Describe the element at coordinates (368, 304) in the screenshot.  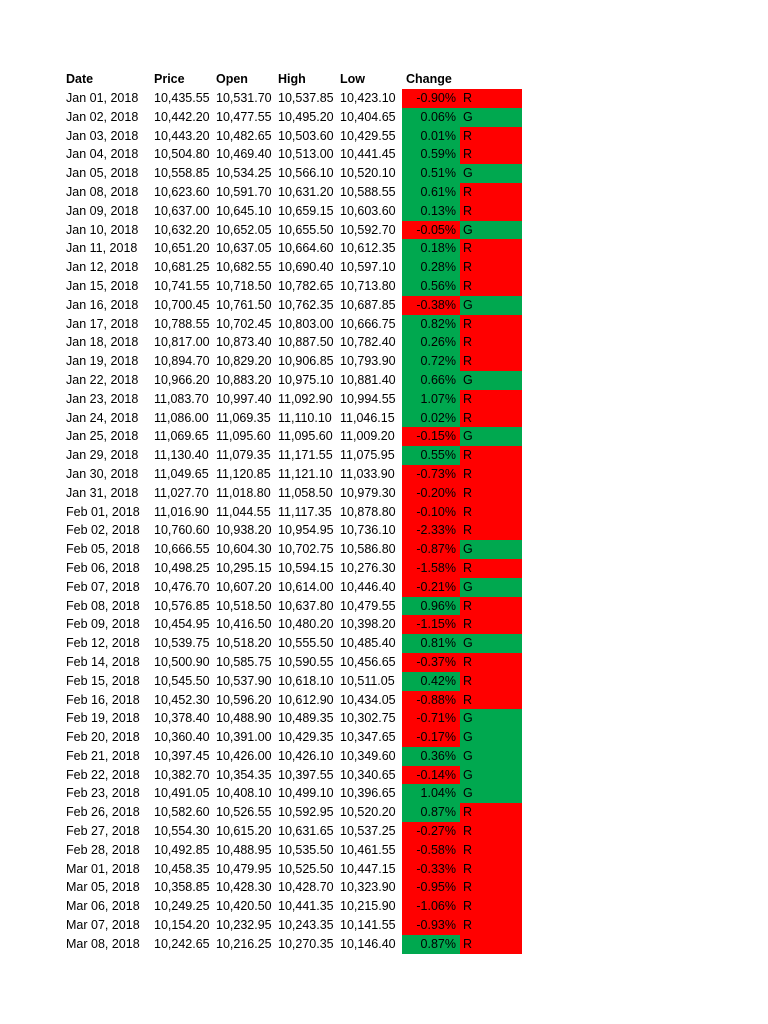
I see `low-cell: 10,687.85` at that location.